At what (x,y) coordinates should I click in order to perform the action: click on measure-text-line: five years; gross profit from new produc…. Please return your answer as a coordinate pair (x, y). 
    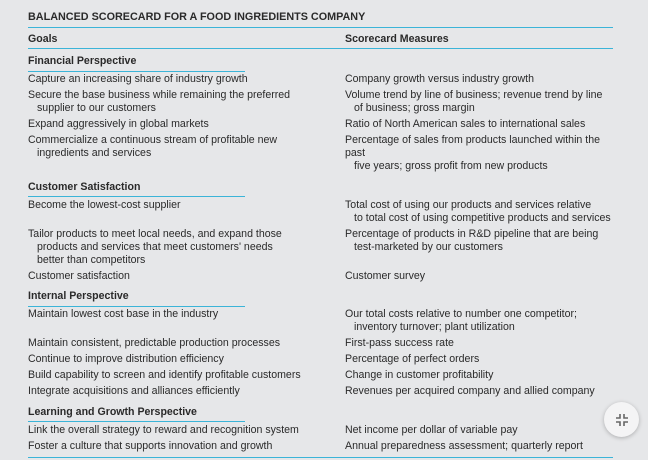
    Looking at the image, I should click on (451, 166).